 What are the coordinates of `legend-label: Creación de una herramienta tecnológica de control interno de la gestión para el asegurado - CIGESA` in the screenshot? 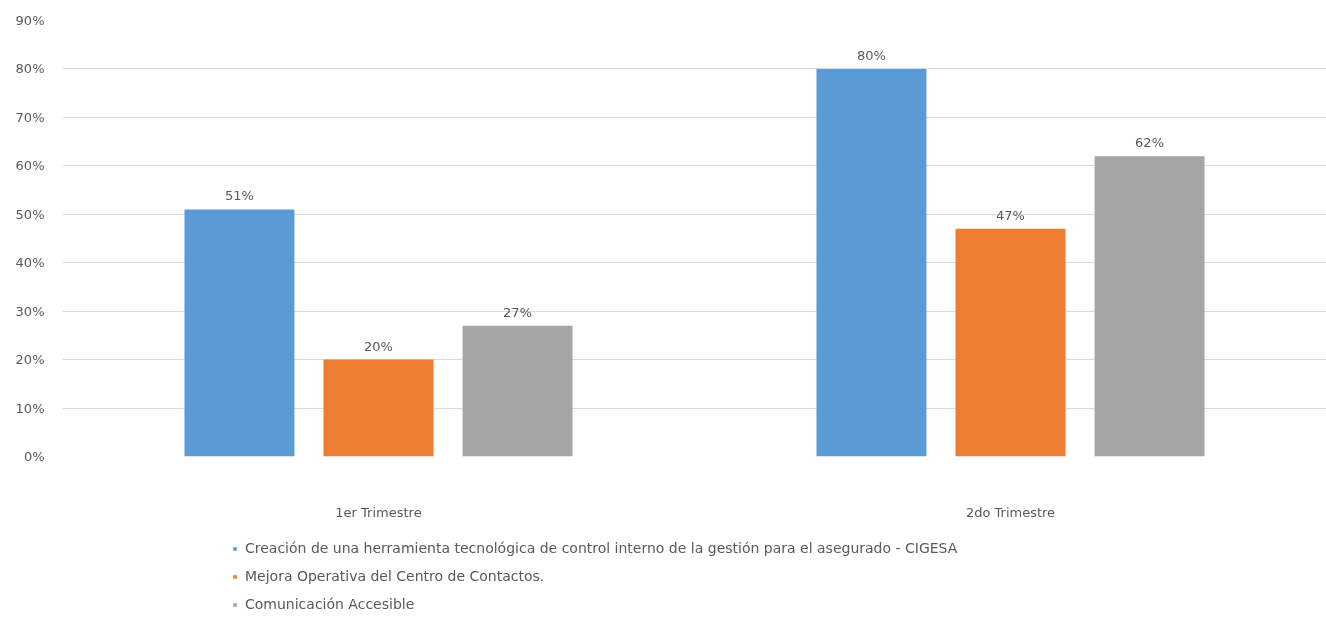 It's located at (601, 548).